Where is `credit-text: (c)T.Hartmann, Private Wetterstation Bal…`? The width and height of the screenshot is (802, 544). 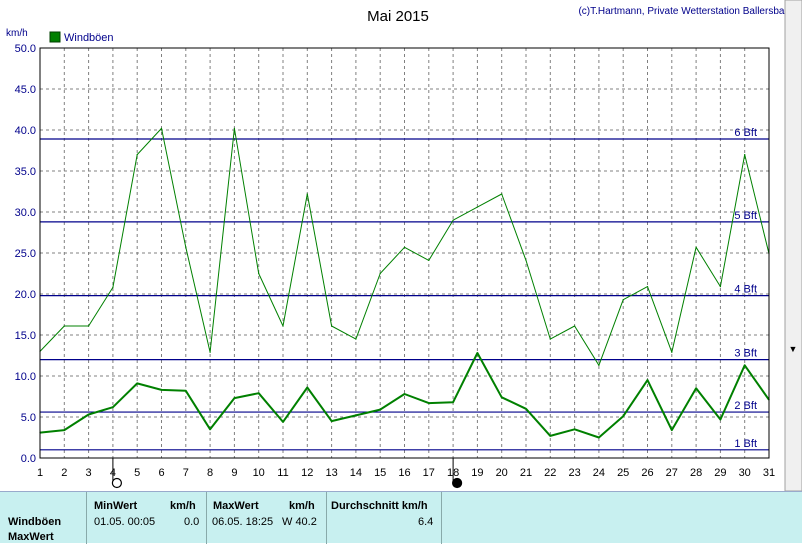 credit-text: (c)T.Hartmann, Private Wetterstation Bal… is located at coordinates (686, 11).